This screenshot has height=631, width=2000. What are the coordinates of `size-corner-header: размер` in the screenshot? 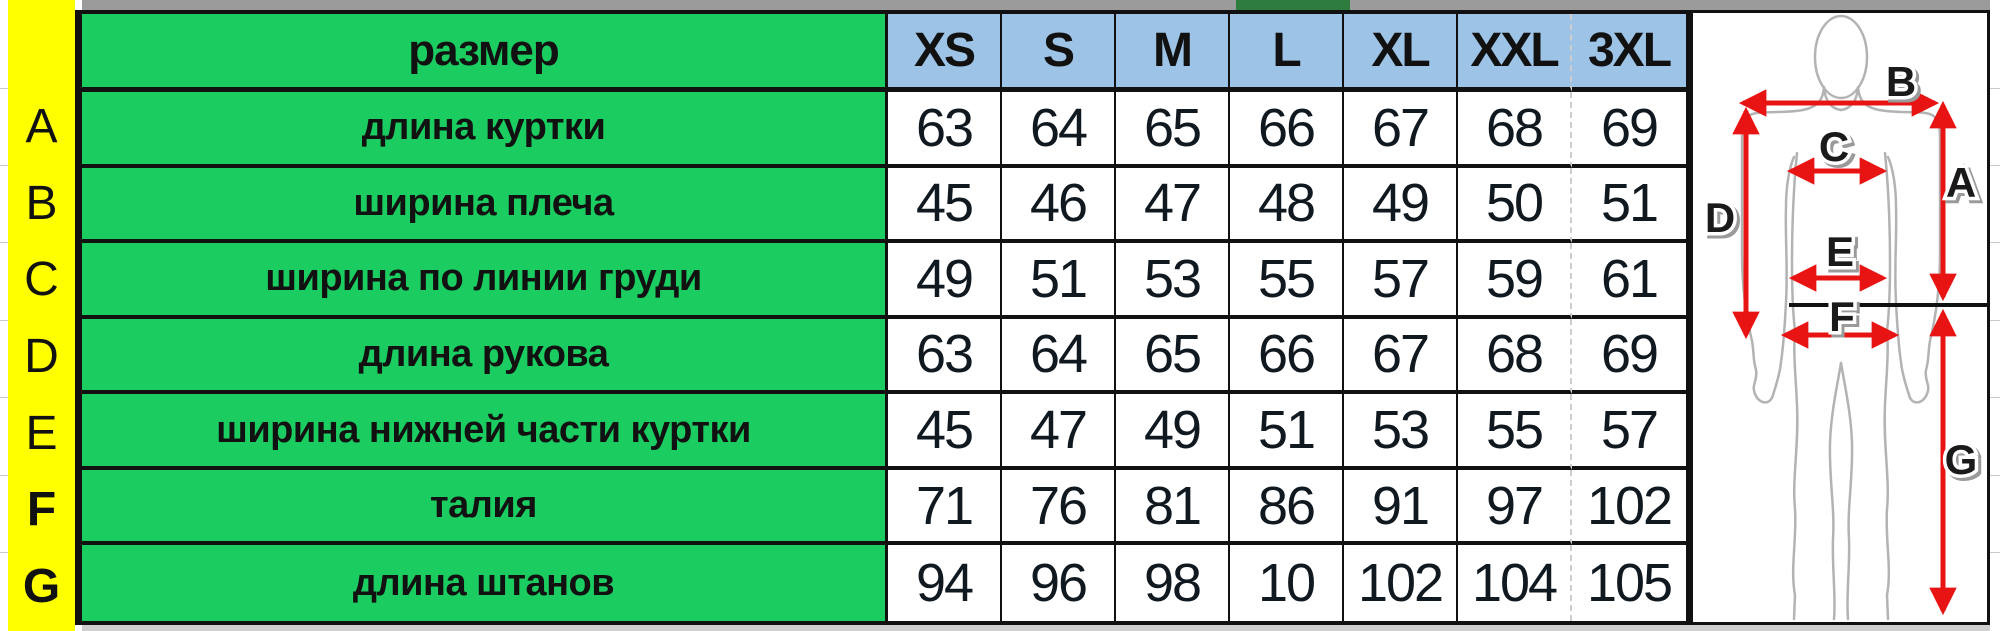 It's located at (485, 53).